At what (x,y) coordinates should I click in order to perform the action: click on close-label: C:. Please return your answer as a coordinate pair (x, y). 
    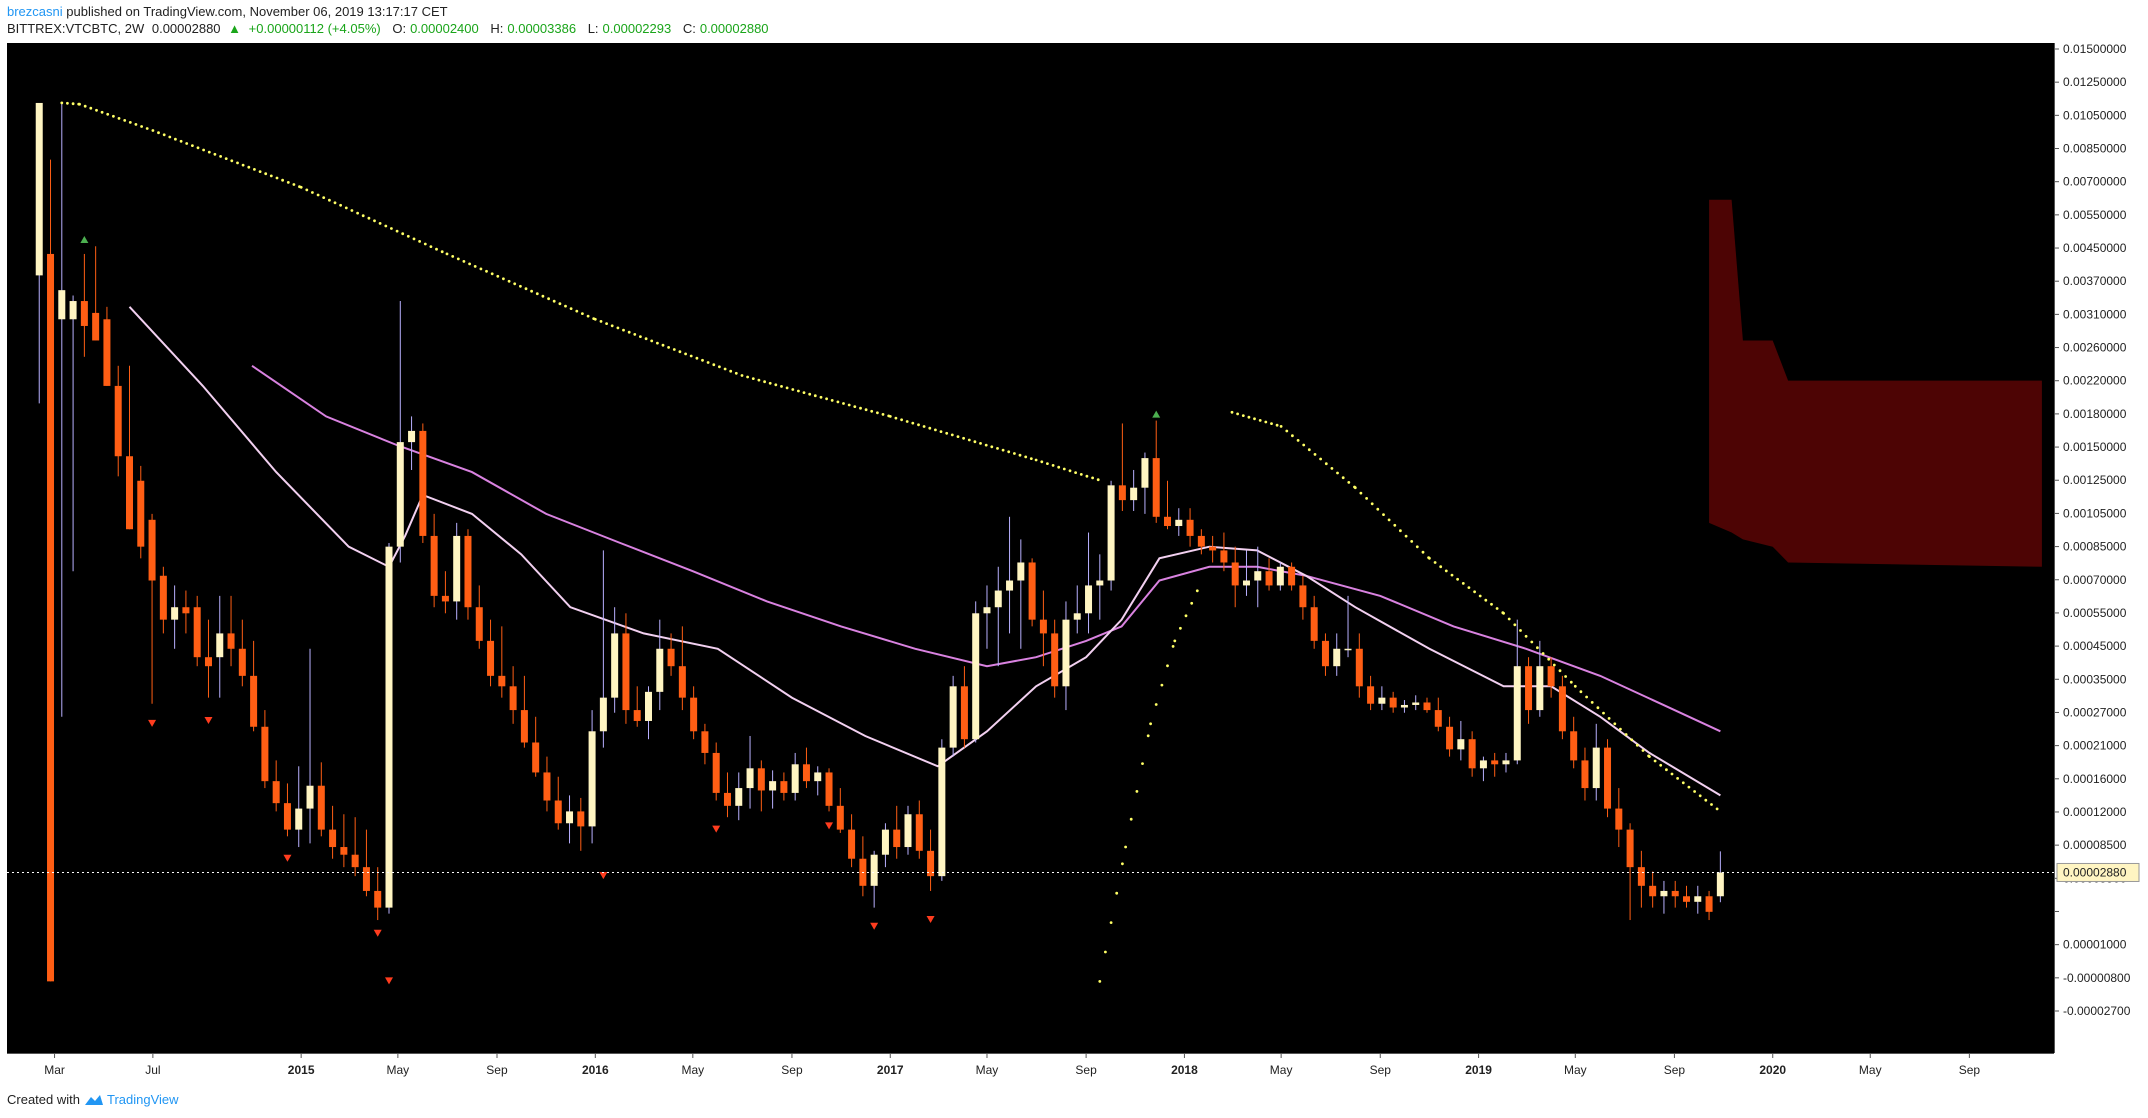
    Looking at the image, I should click on (689, 28).